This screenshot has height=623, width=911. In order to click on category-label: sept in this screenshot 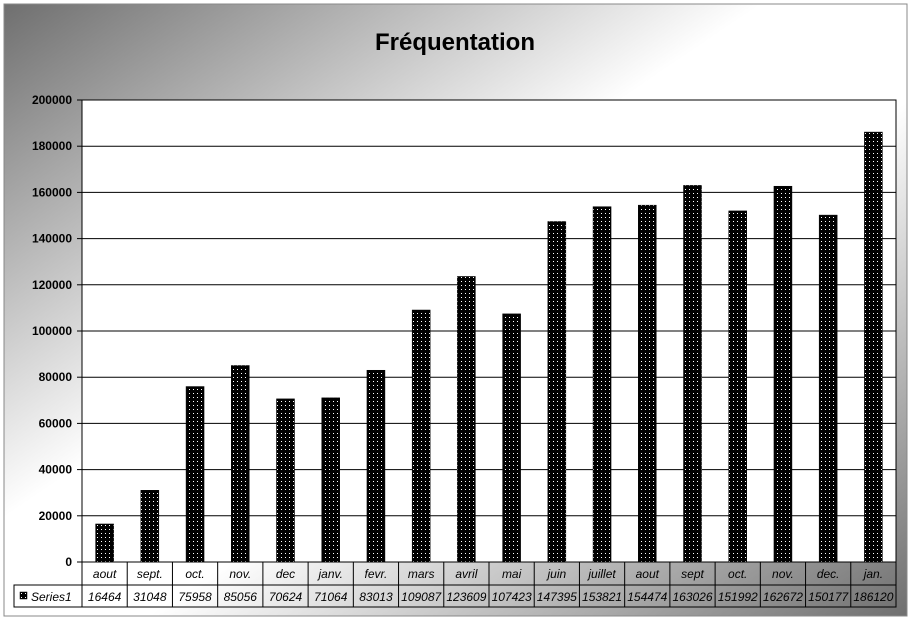, I will do `click(692, 574)`.